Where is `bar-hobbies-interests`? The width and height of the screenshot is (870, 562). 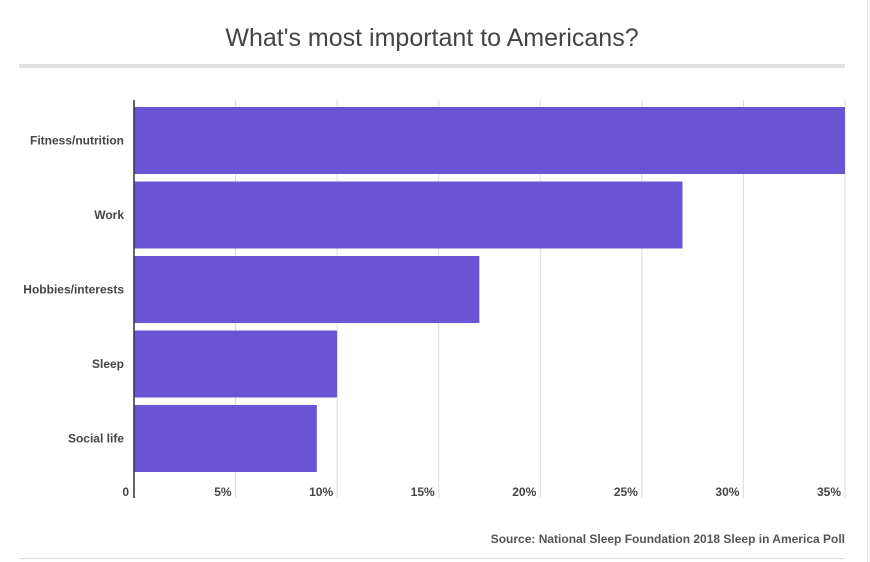 bar-hobbies-interests is located at coordinates (307, 289).